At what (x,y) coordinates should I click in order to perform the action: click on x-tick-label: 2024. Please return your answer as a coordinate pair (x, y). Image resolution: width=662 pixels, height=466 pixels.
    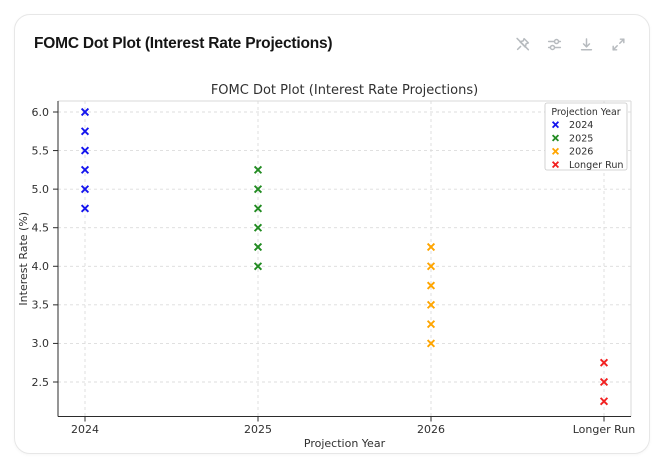
    Looking at the image, I should click on (85, 429).